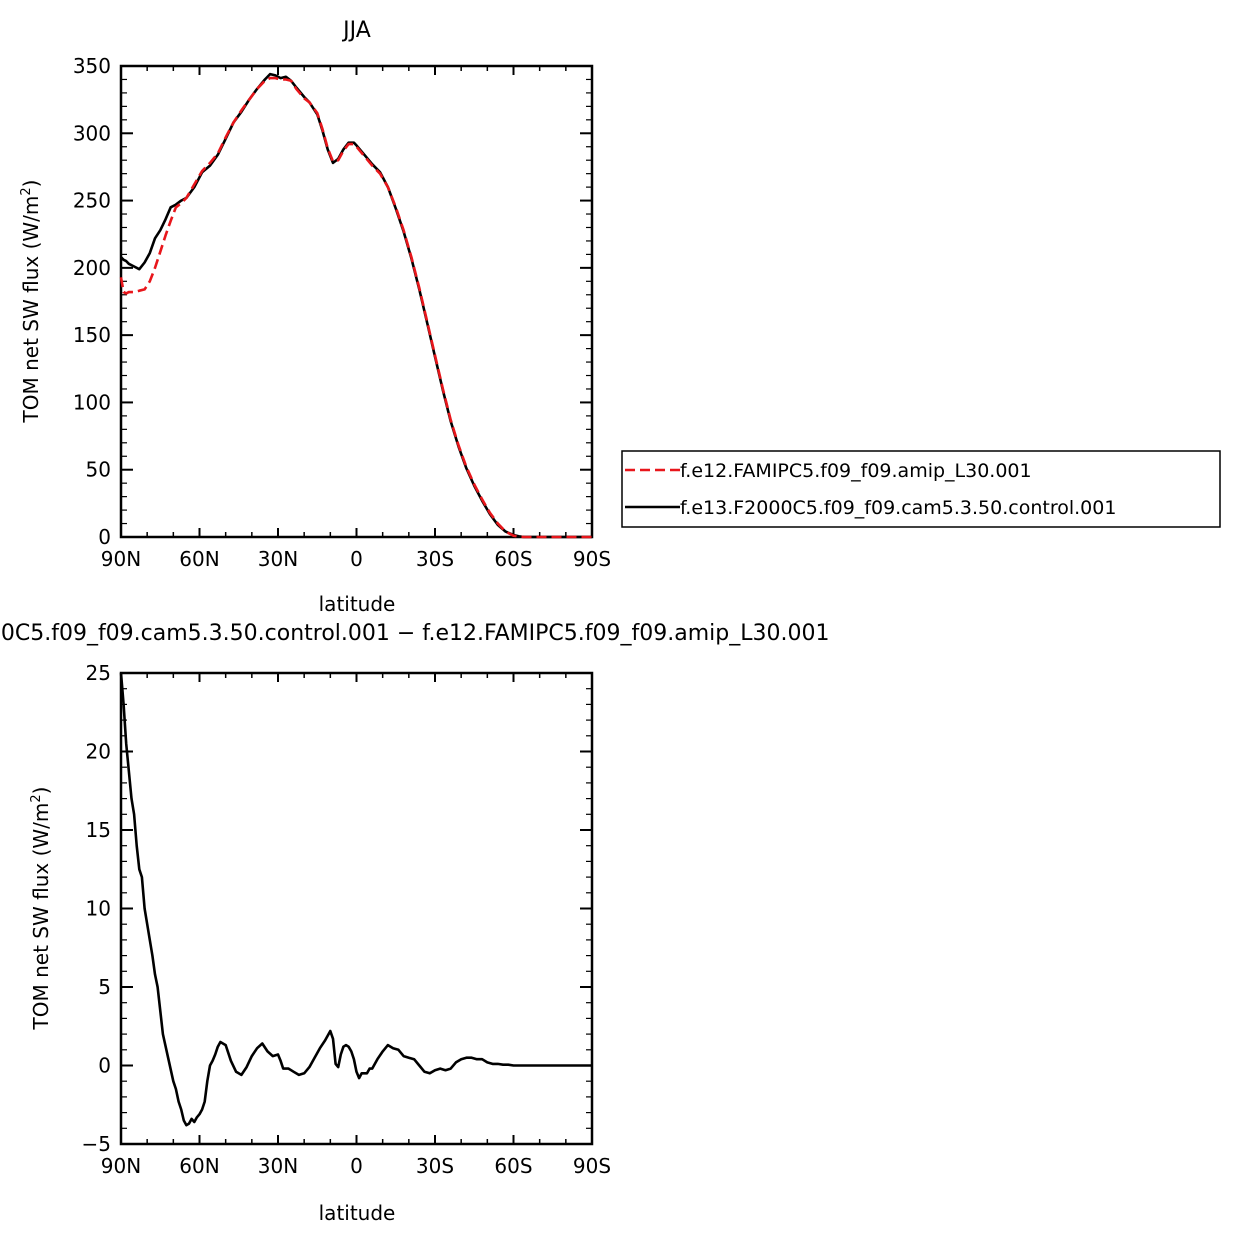 This screenshot has width=1238, height=1235. What do you see at coordinates (356, 1166) in the screenshot?
I see `bottom-x-tick-label: 0` at bounding box center [356, 1166].